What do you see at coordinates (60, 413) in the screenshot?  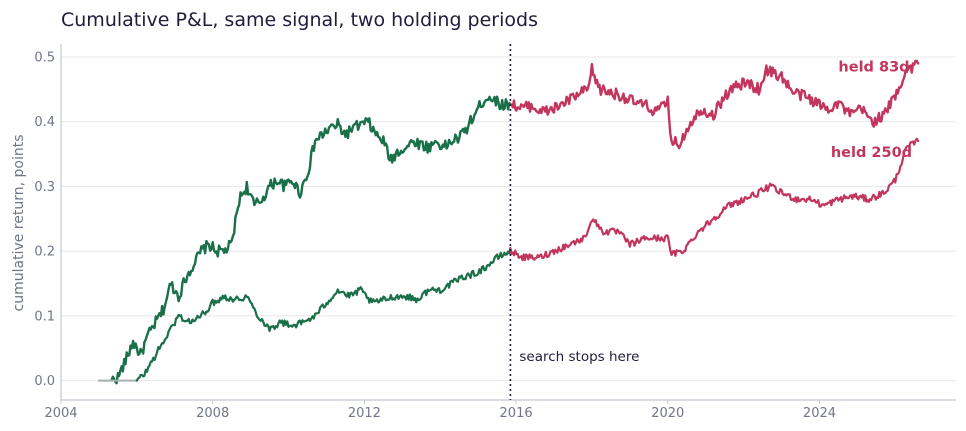 I see `x-tick-label: 2004` at bounding box center [60, 413].